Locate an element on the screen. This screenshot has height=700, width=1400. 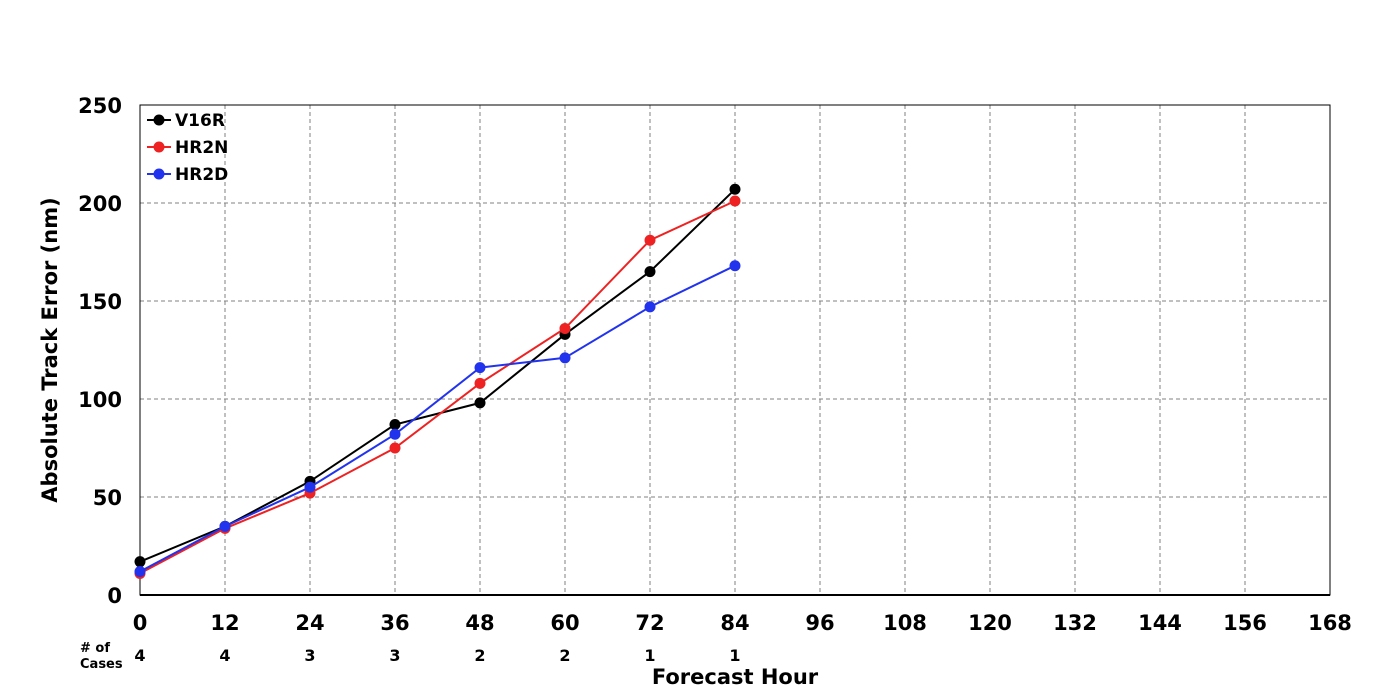
x-tick-label: 72 is located at coordinates (649, 623).